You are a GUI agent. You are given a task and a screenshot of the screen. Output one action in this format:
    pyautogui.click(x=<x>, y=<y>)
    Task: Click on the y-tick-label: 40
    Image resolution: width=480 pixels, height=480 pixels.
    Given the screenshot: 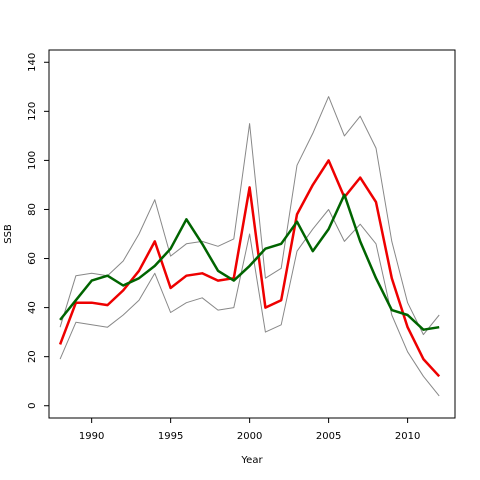 What is the action you would take?
    pyautogui.click(x=32, y=307)
    